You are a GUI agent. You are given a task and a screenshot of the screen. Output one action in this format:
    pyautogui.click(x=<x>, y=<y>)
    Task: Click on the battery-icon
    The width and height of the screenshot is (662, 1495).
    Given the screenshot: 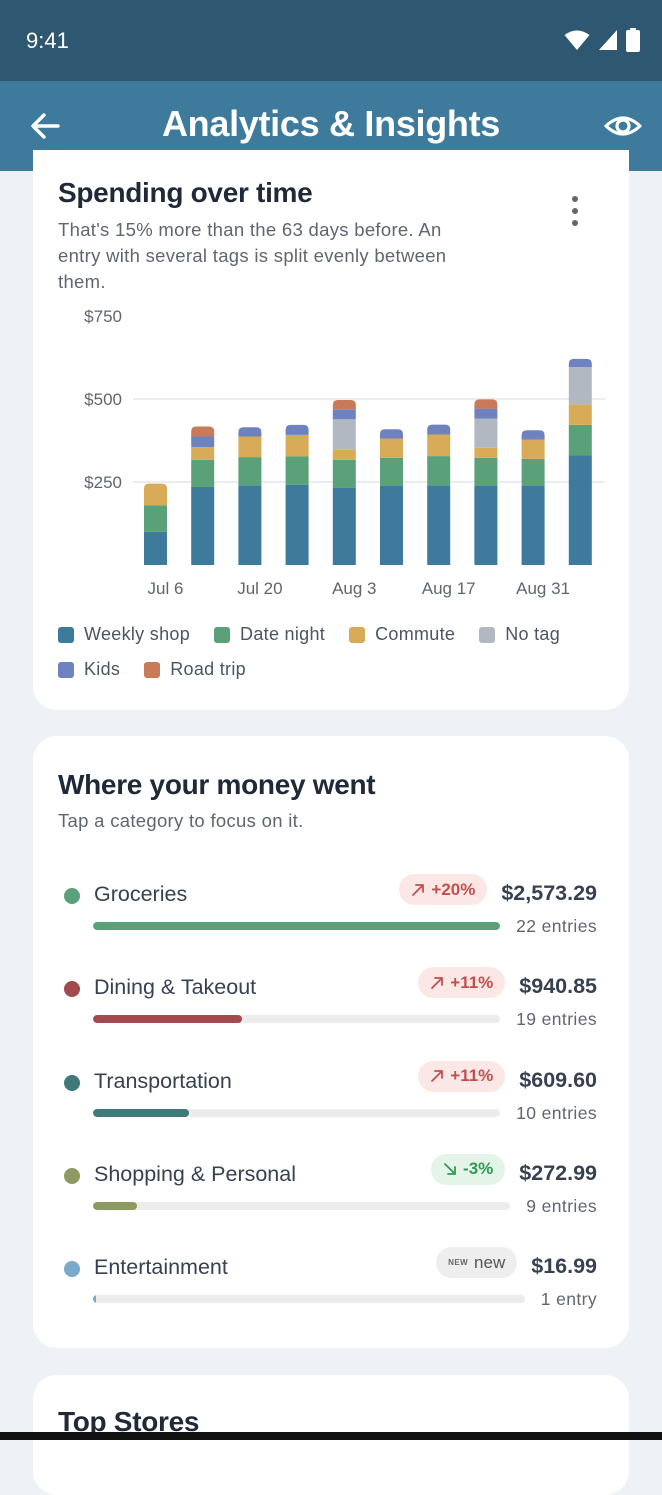 What is the action you would take?
    pyautogui.click(x=633, y=40)
    